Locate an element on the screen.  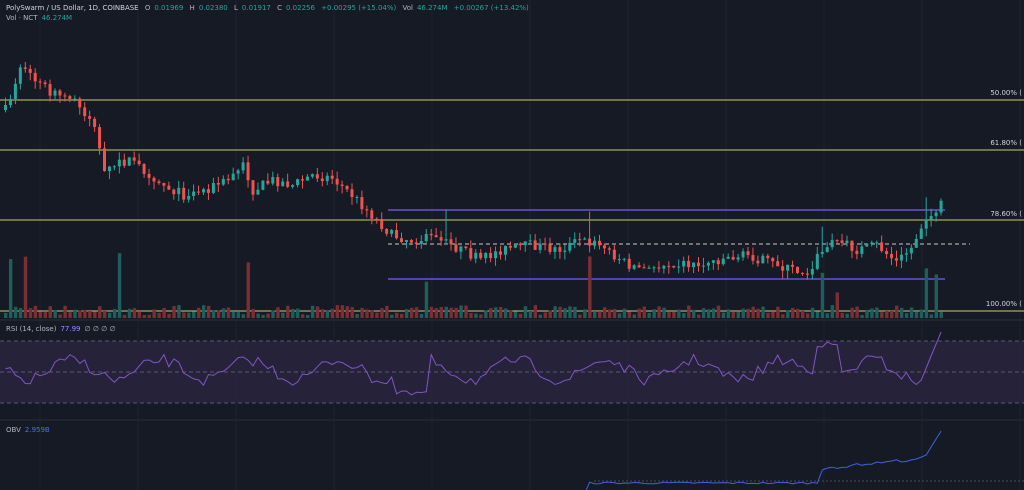
volume-legend: Vol · NCT 46.274M is located at coordinates (41, 18).